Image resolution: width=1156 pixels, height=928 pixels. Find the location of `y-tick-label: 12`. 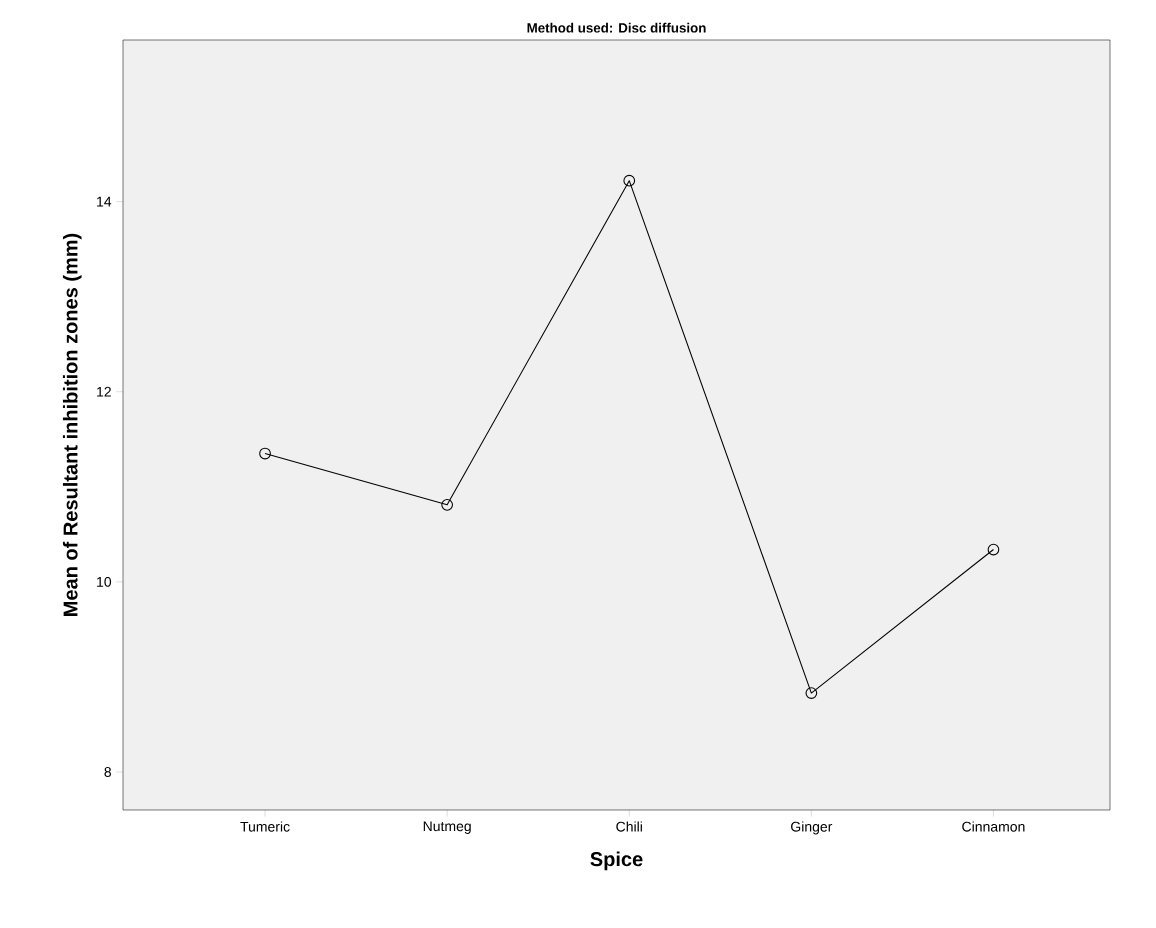

y-tick-label: 12 is located at coordinates (104, 391).